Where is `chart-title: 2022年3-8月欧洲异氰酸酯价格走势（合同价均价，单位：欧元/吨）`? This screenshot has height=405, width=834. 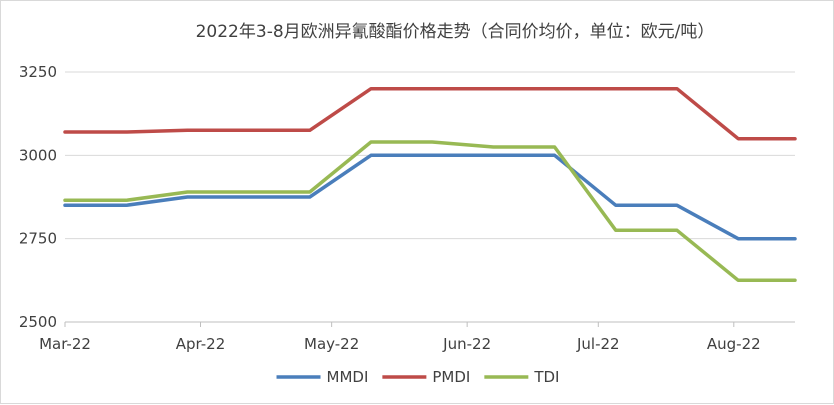 chart-title: 2022年3-8月欧洲异氰酸酯价格走势（合同价均价，单位：欧元/吨） is located at coordinates (455, 32).